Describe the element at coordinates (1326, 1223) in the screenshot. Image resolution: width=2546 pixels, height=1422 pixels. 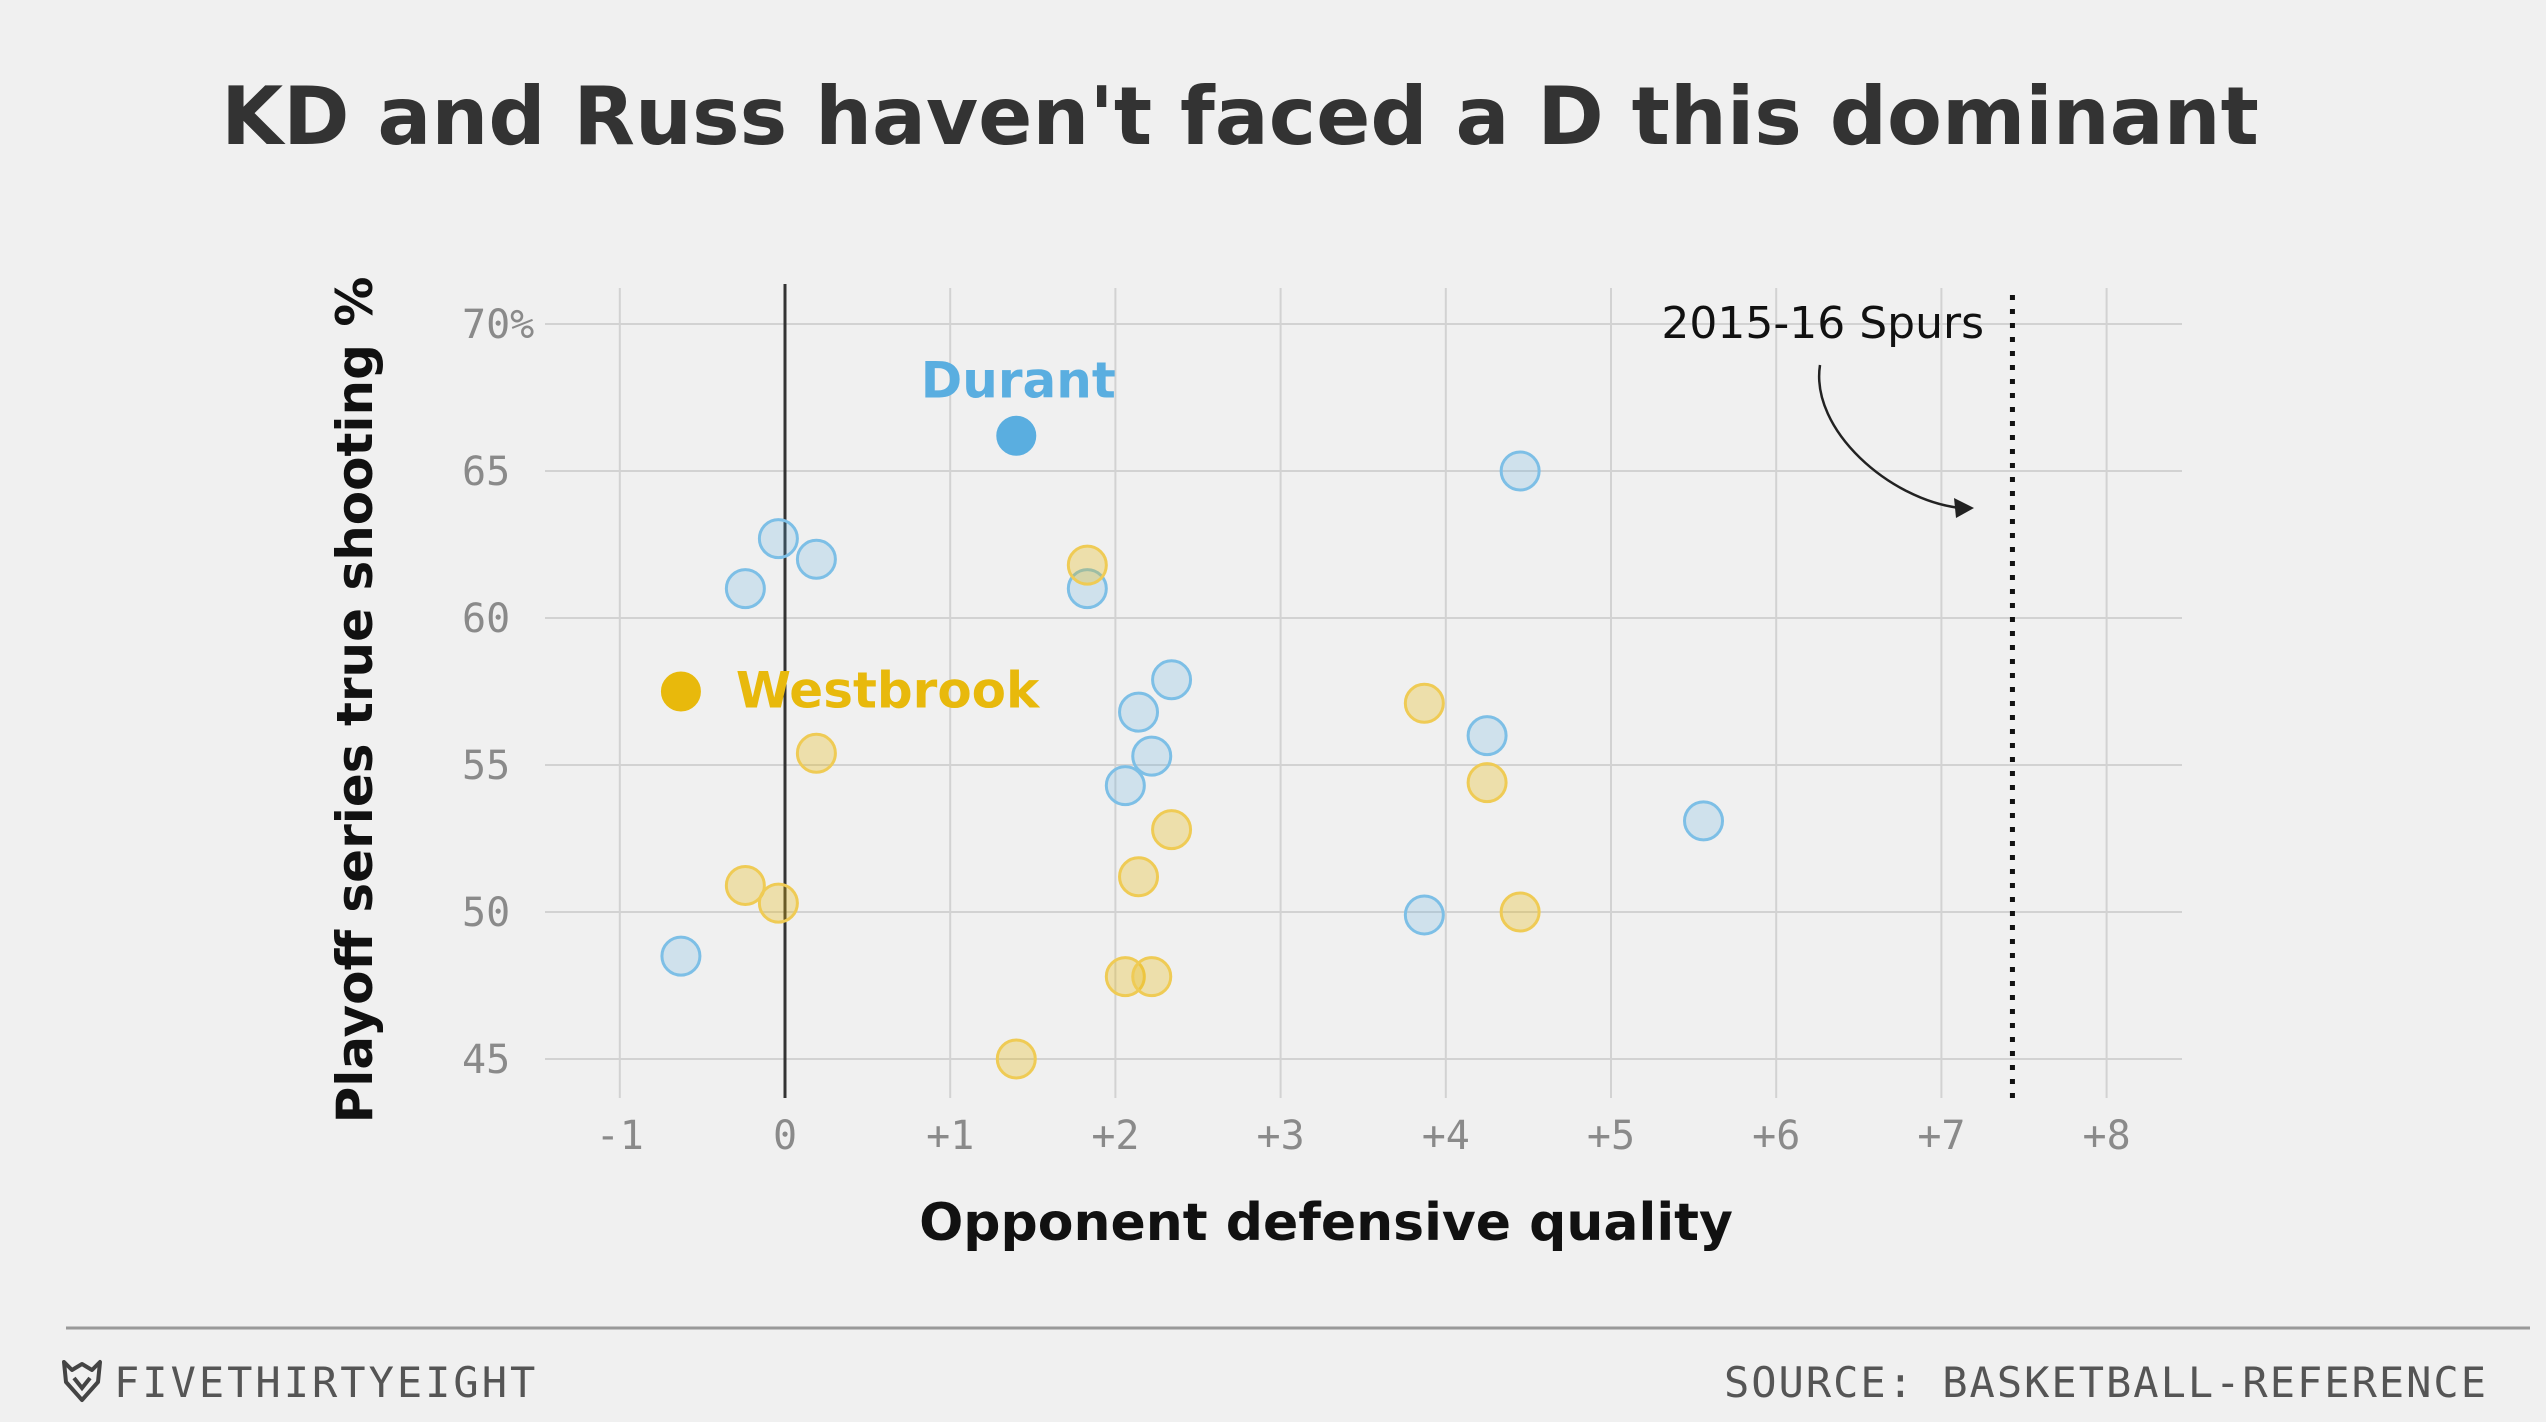
I see `x-axis-title: Opponent defensive quality` at that location.